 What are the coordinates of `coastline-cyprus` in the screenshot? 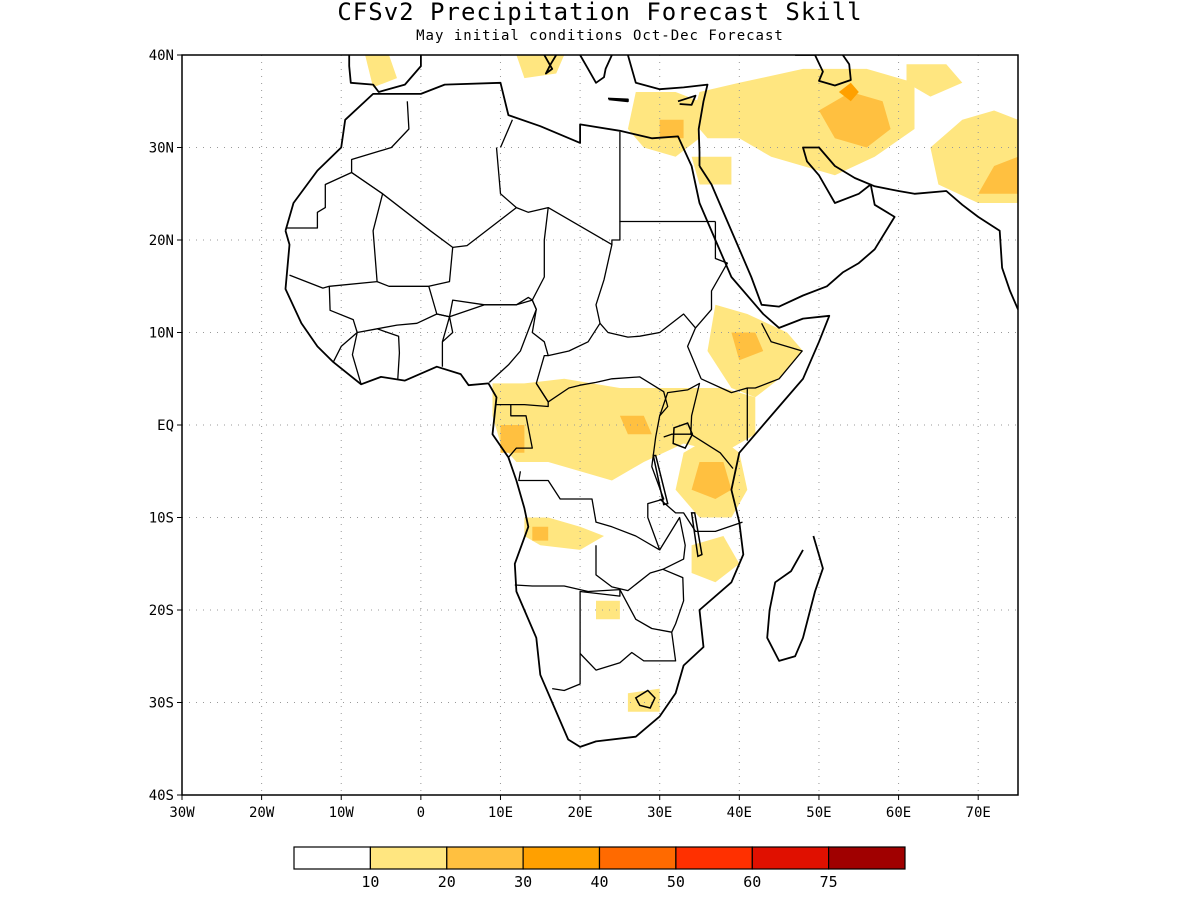 It's located at (687, 100).